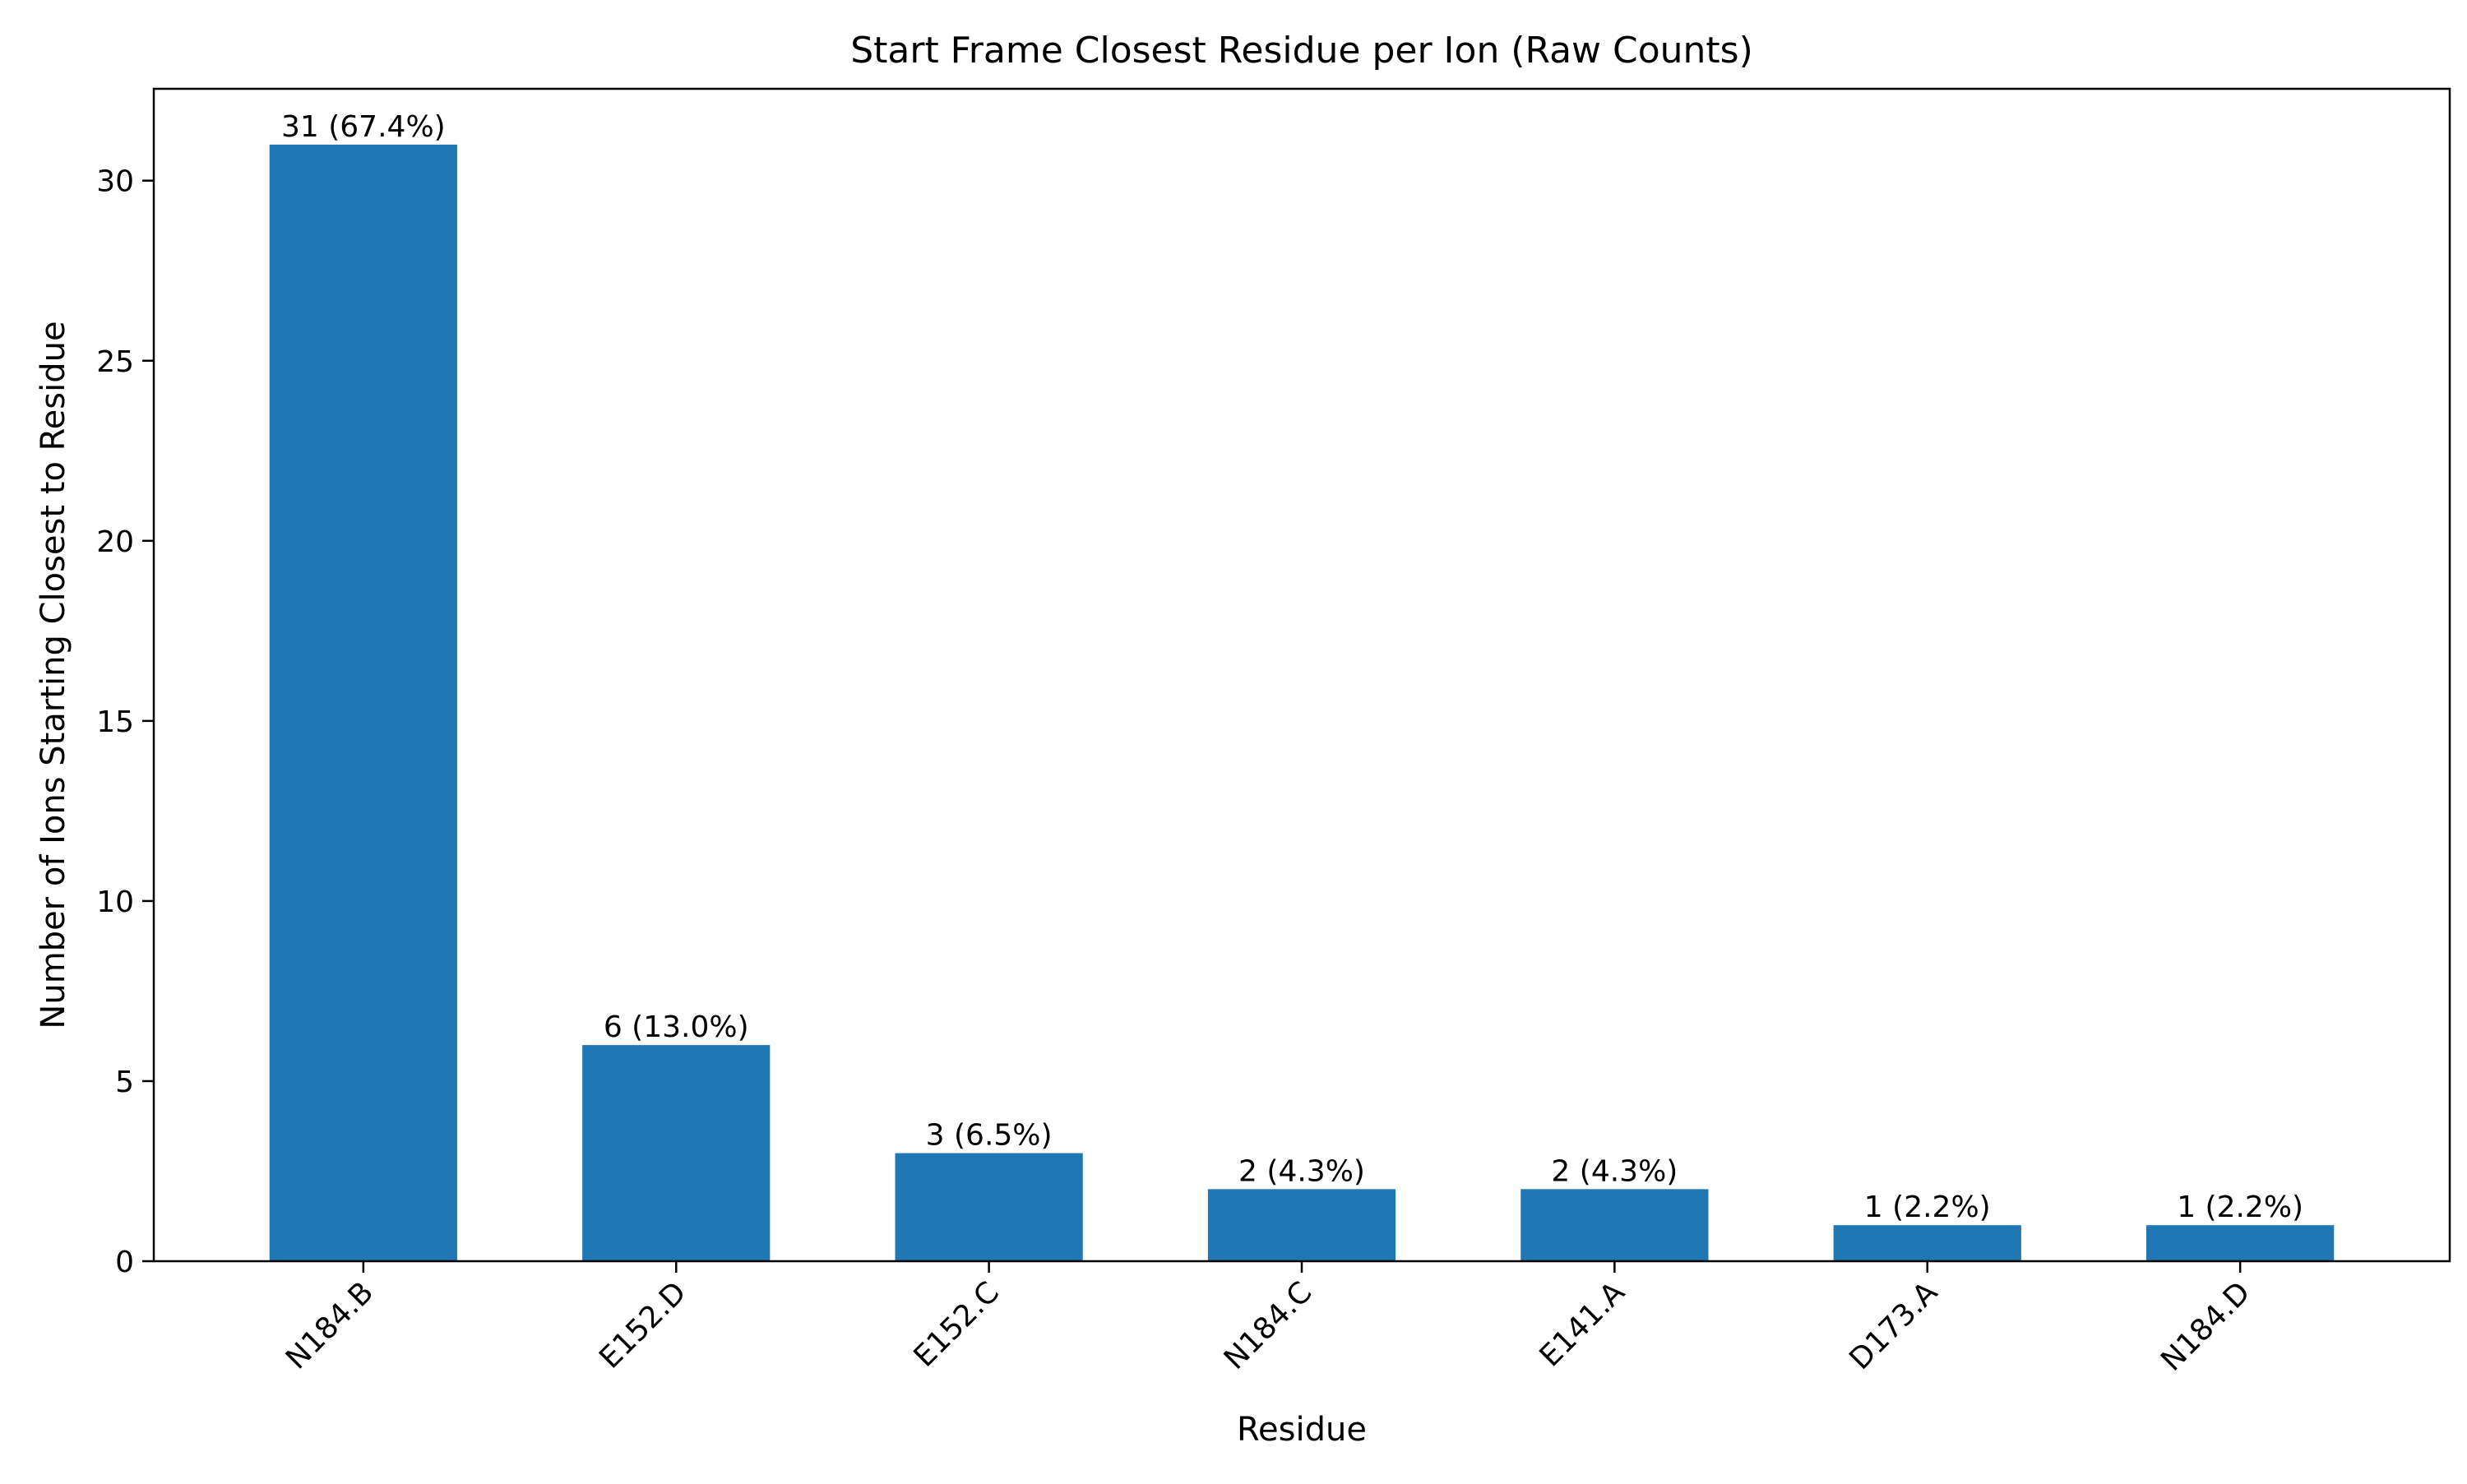 This screenshot has height=1484, width=2467. I want to click on y-tick-label: 0, so click(124, 1263).